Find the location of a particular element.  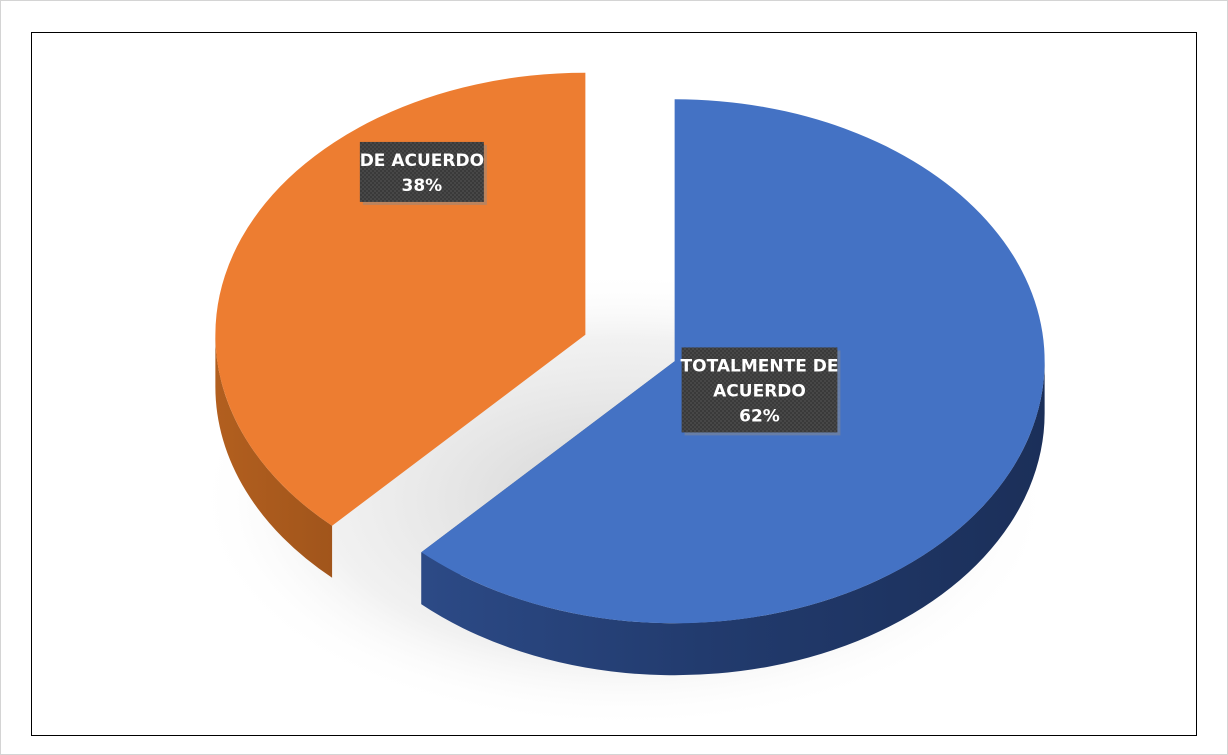

data-label-percent: 62% is located at coordinates (759, 416).